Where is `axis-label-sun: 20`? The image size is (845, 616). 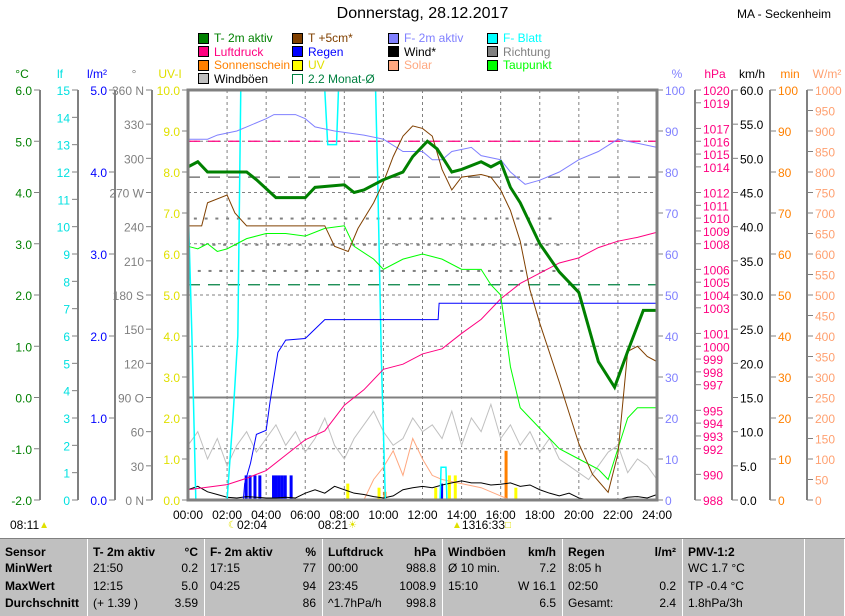 axis-label-sun: 20 is located at coordinates (785, 419).